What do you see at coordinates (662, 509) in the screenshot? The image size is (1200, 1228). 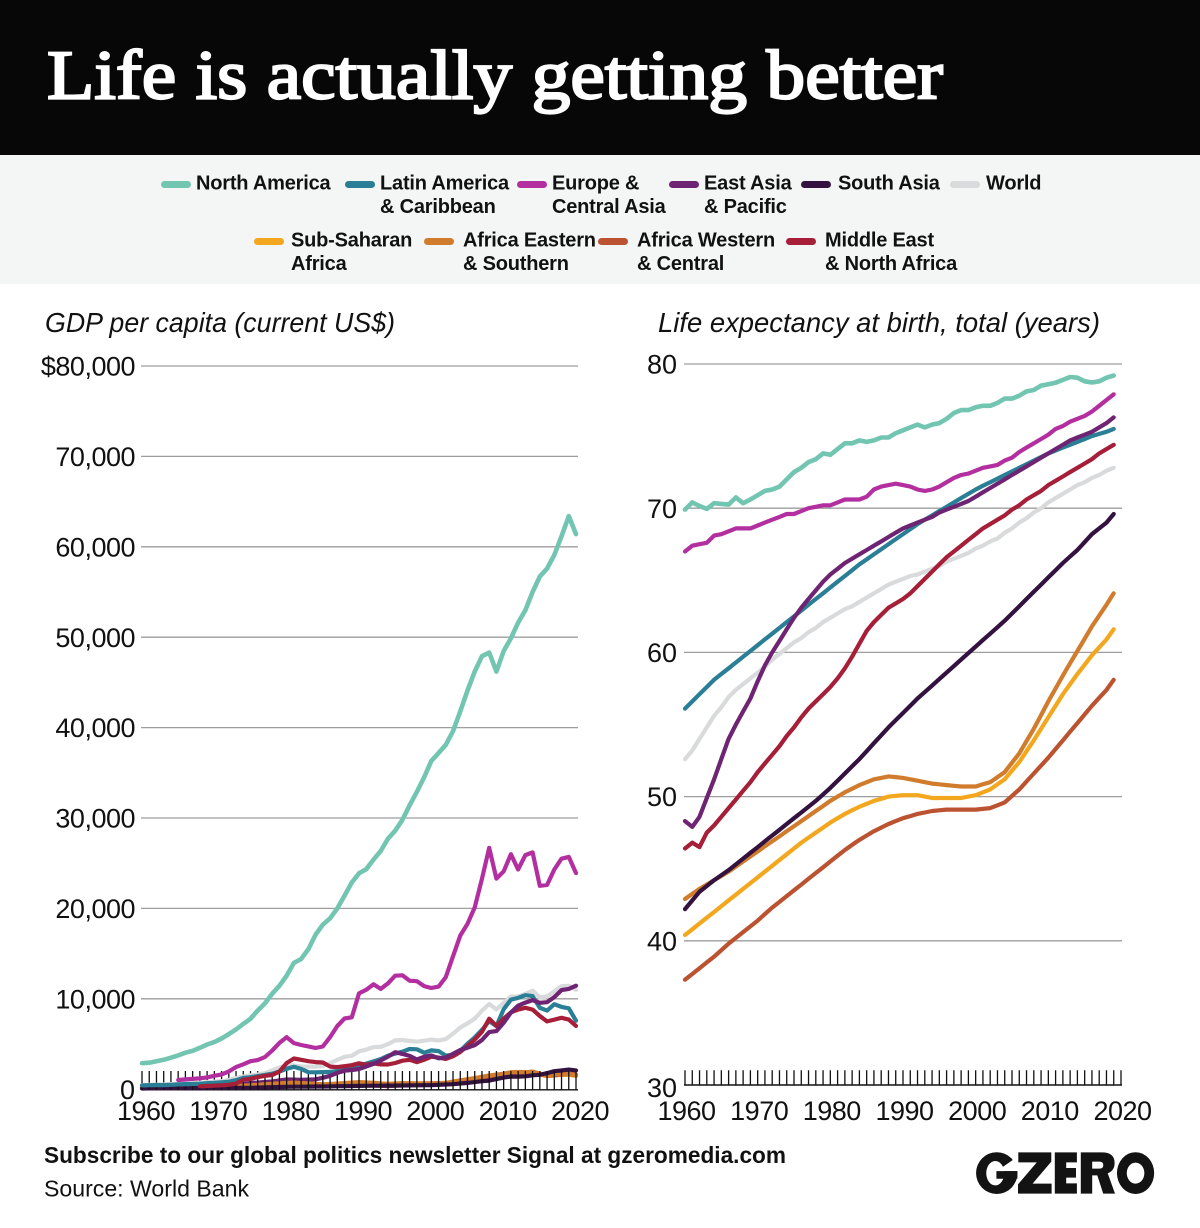 I see `svg-text: 70` at bounding box center [662, 509].